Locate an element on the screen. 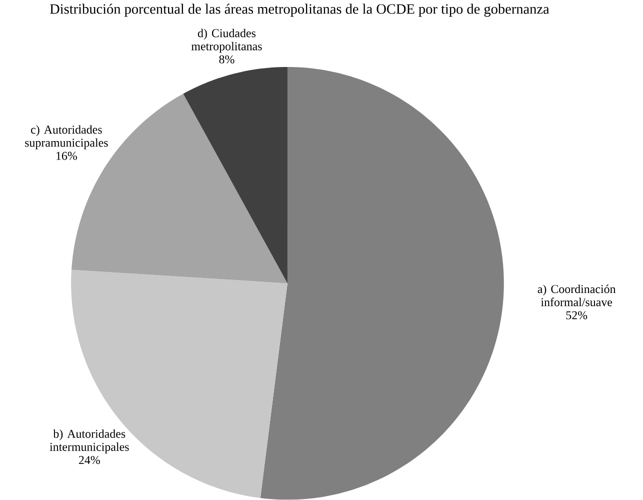 The height and width of the screenshot is (500, 643). slice-label: b) Autoridades intermunicipales is located at coordinates (89, 442).